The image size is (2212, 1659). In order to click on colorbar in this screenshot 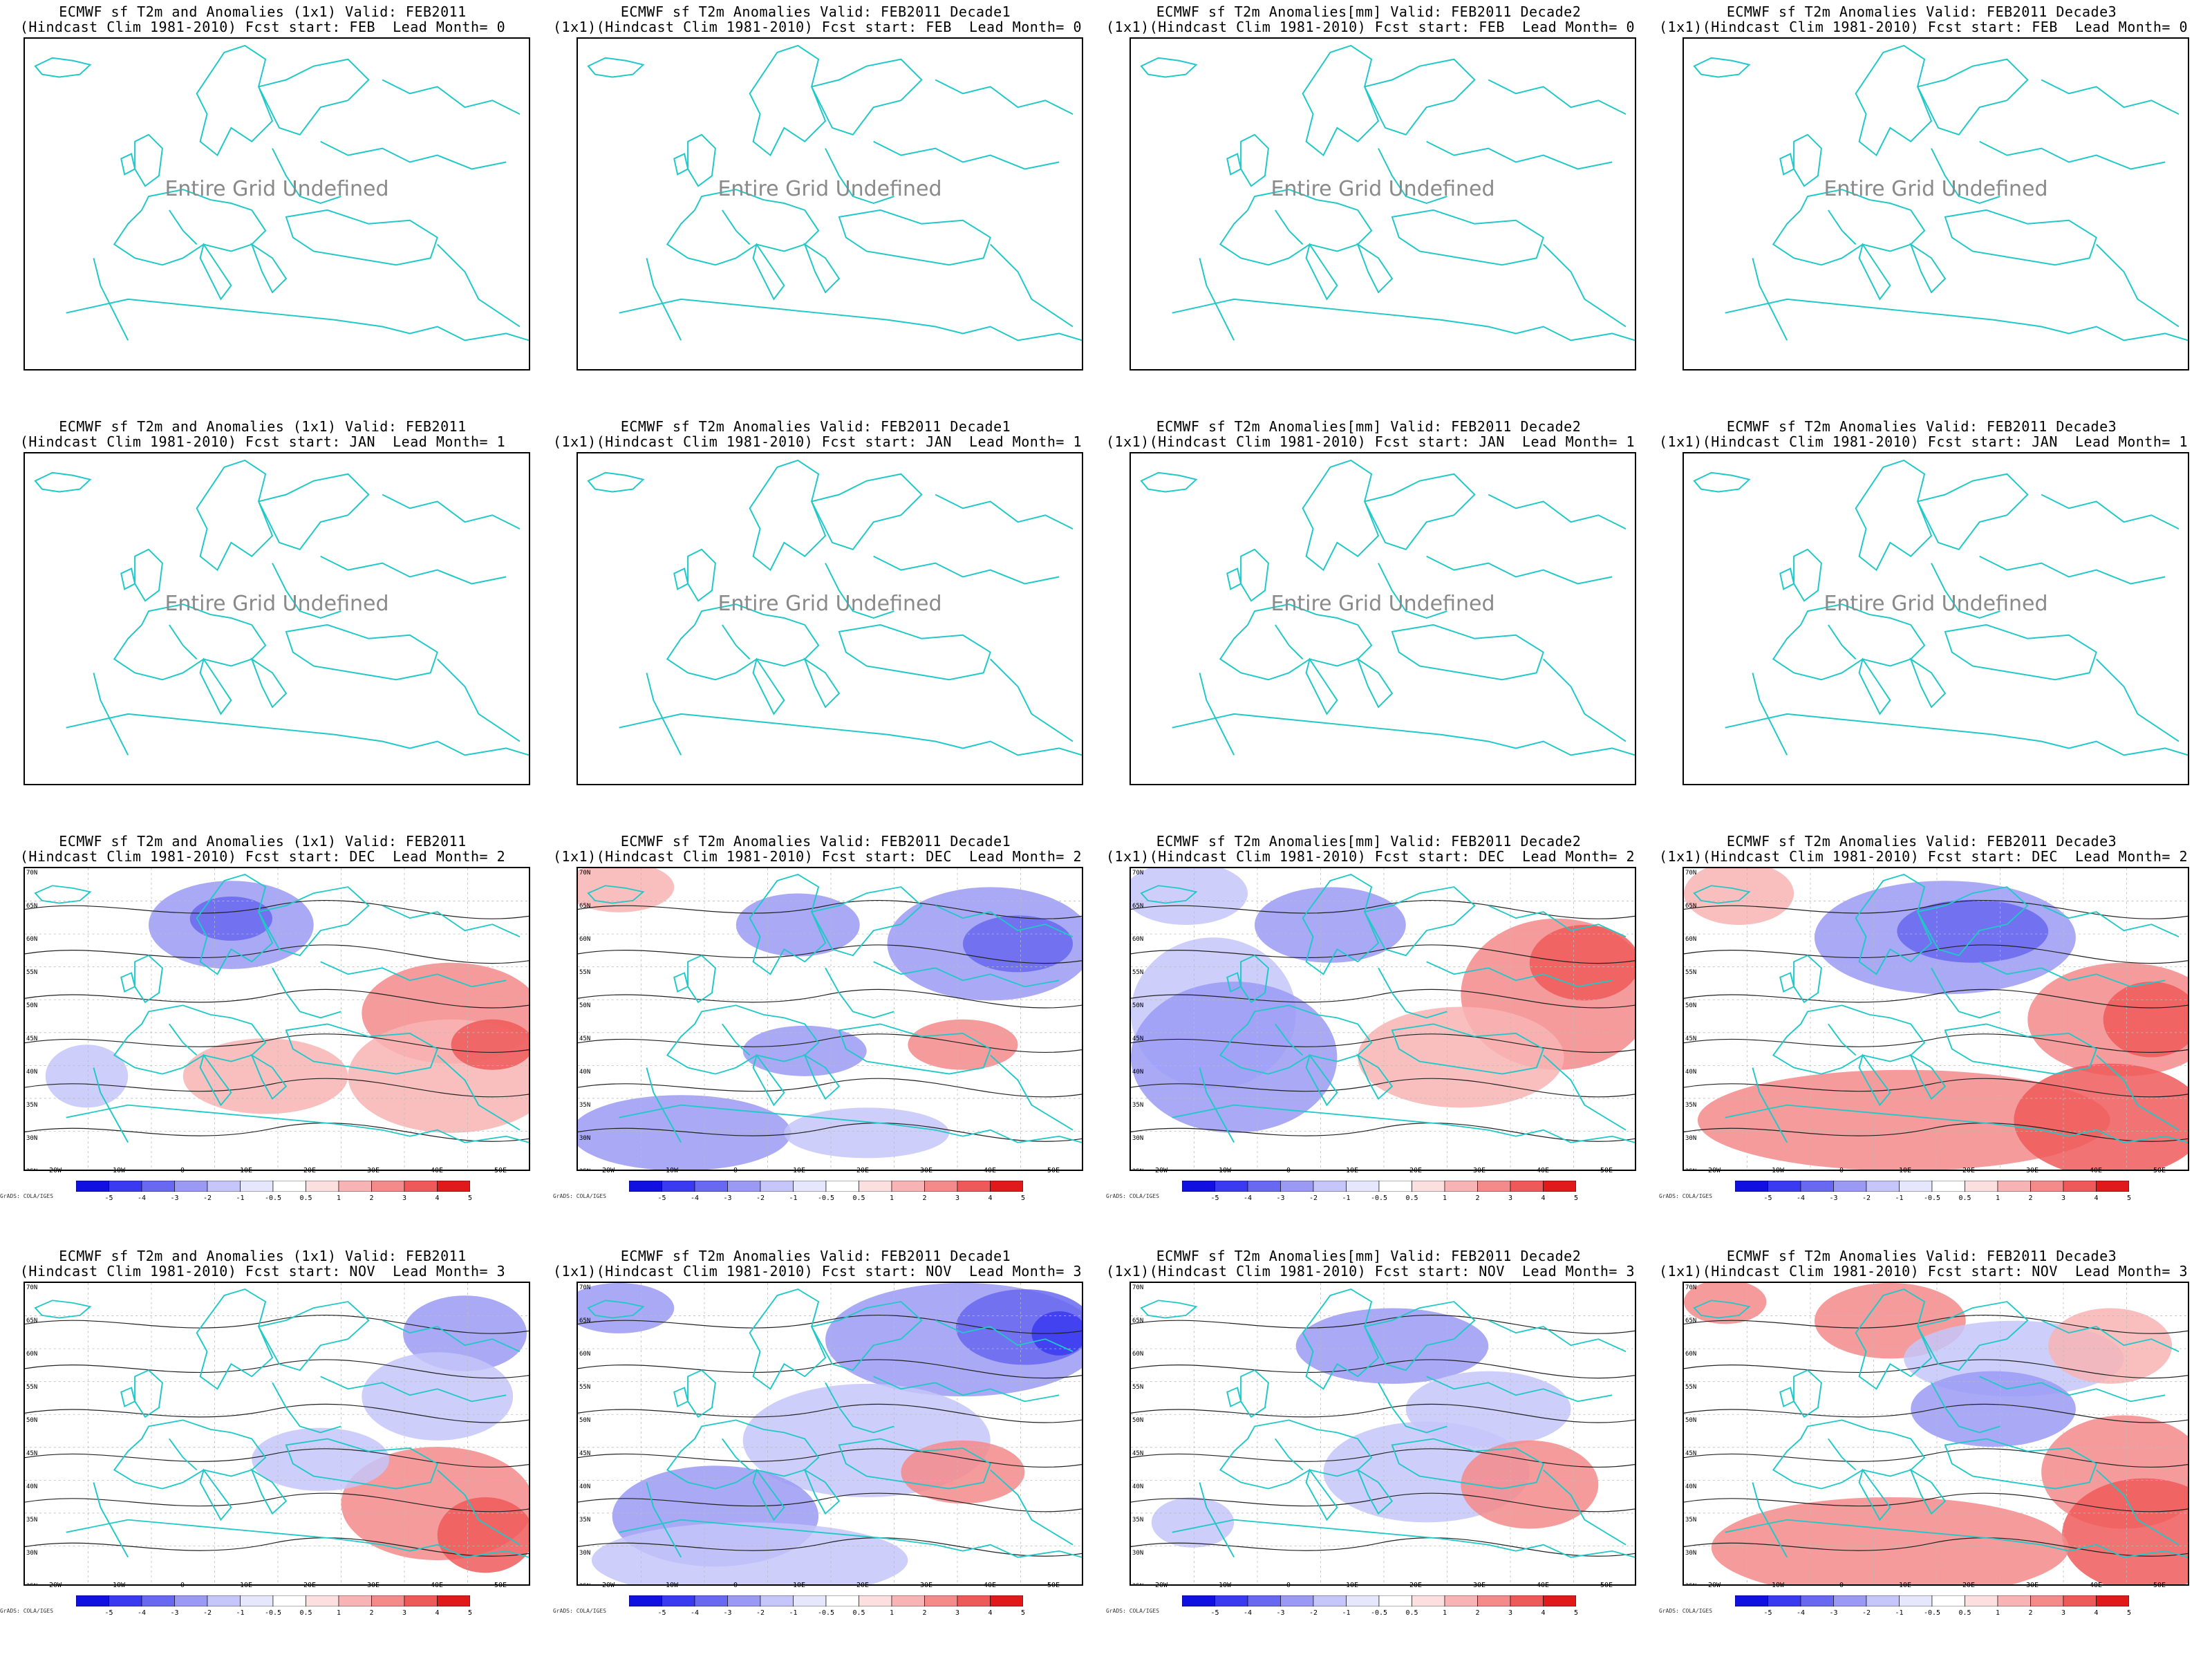, I will do `click(1932, 1186)`.